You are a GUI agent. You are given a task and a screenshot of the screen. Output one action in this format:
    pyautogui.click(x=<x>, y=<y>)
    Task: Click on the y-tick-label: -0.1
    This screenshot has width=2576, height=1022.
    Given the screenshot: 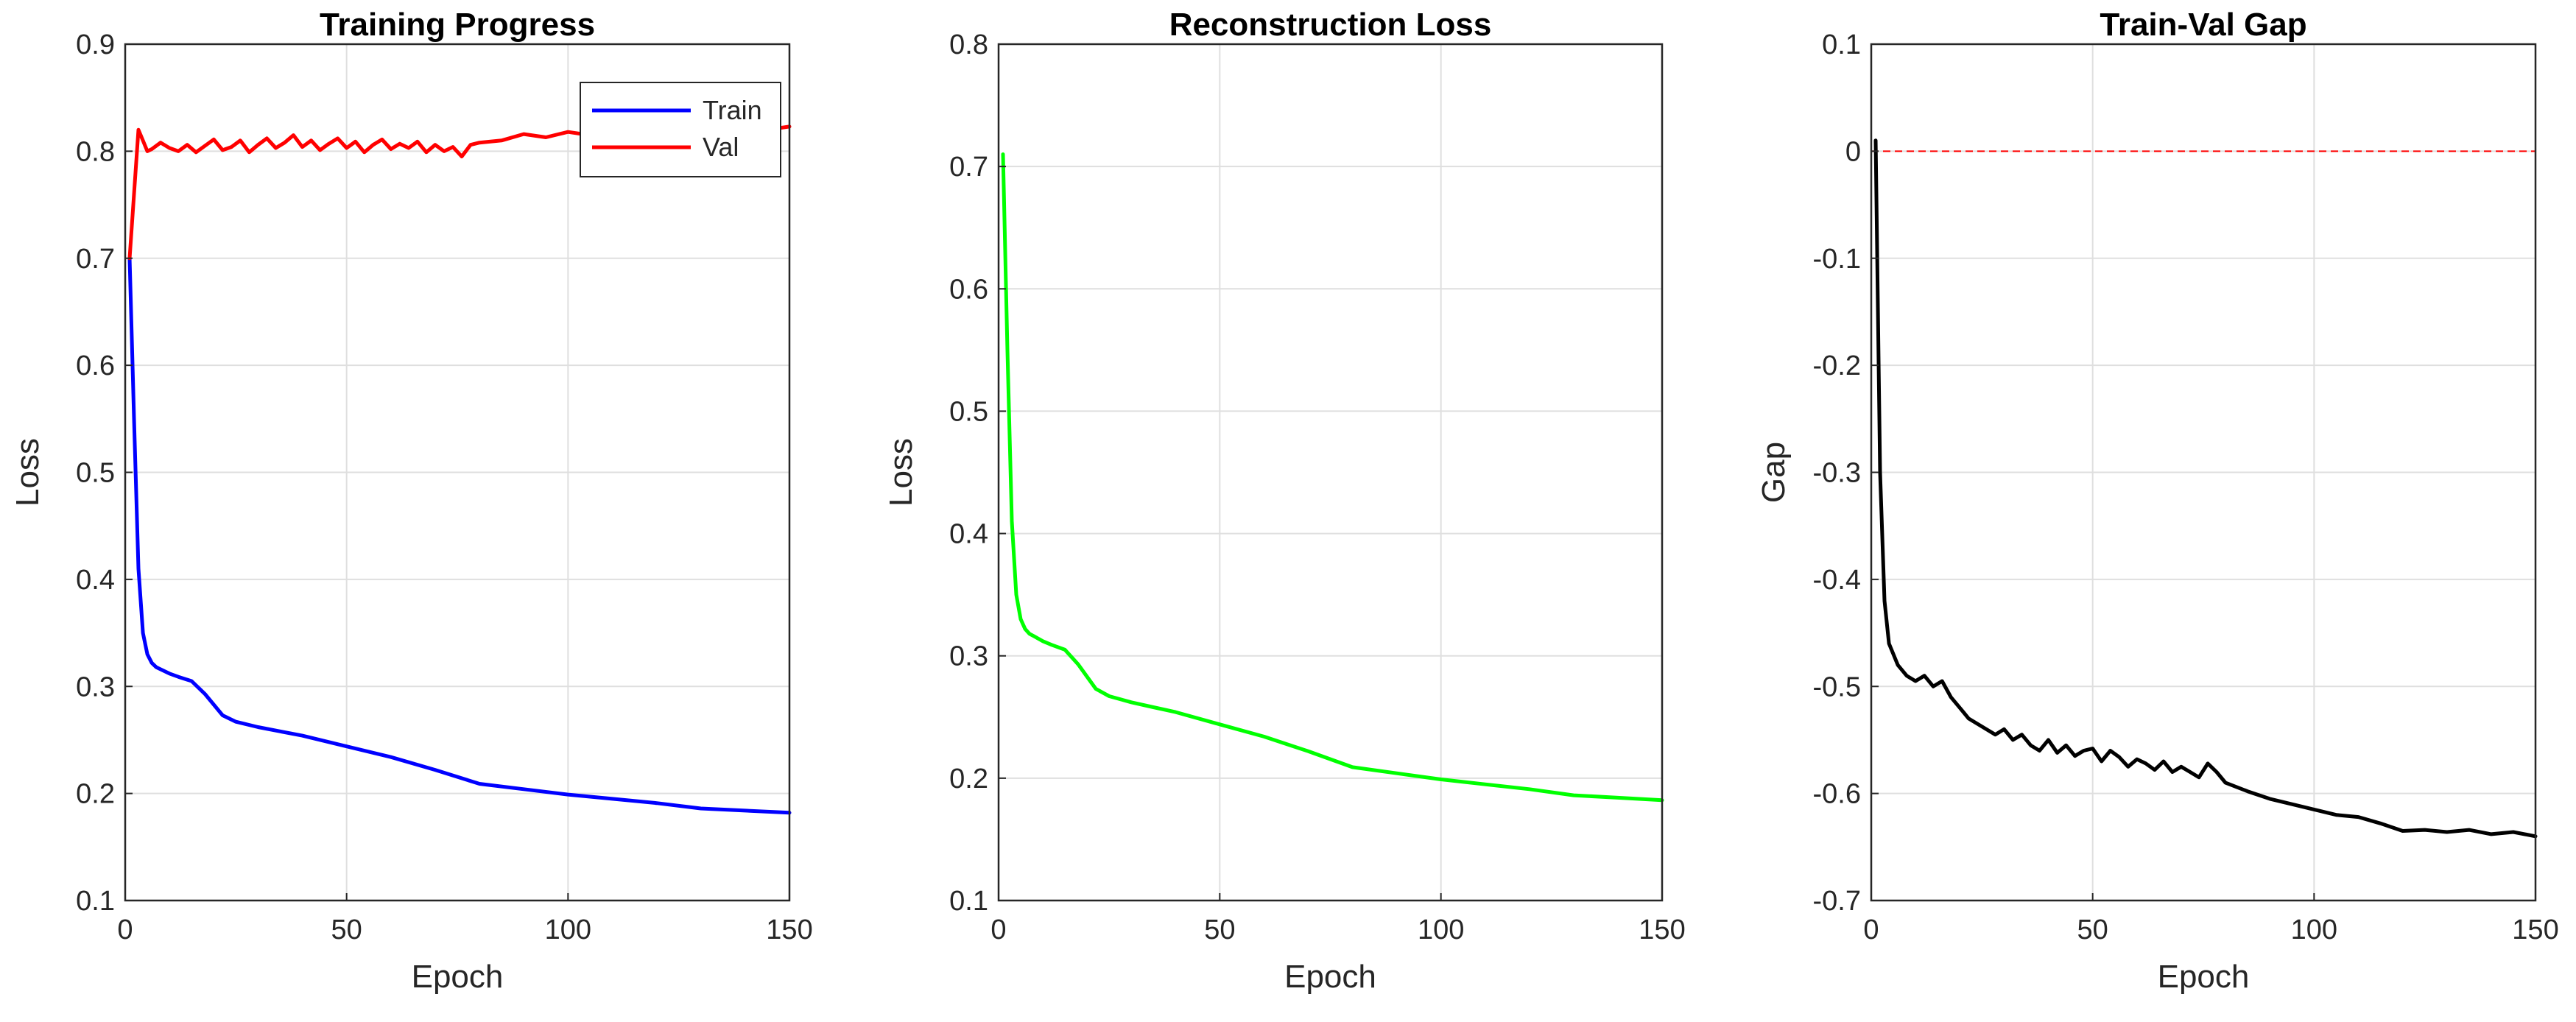 What is the action you would take?
    pyautogui.click(x=1837, y=259)
    